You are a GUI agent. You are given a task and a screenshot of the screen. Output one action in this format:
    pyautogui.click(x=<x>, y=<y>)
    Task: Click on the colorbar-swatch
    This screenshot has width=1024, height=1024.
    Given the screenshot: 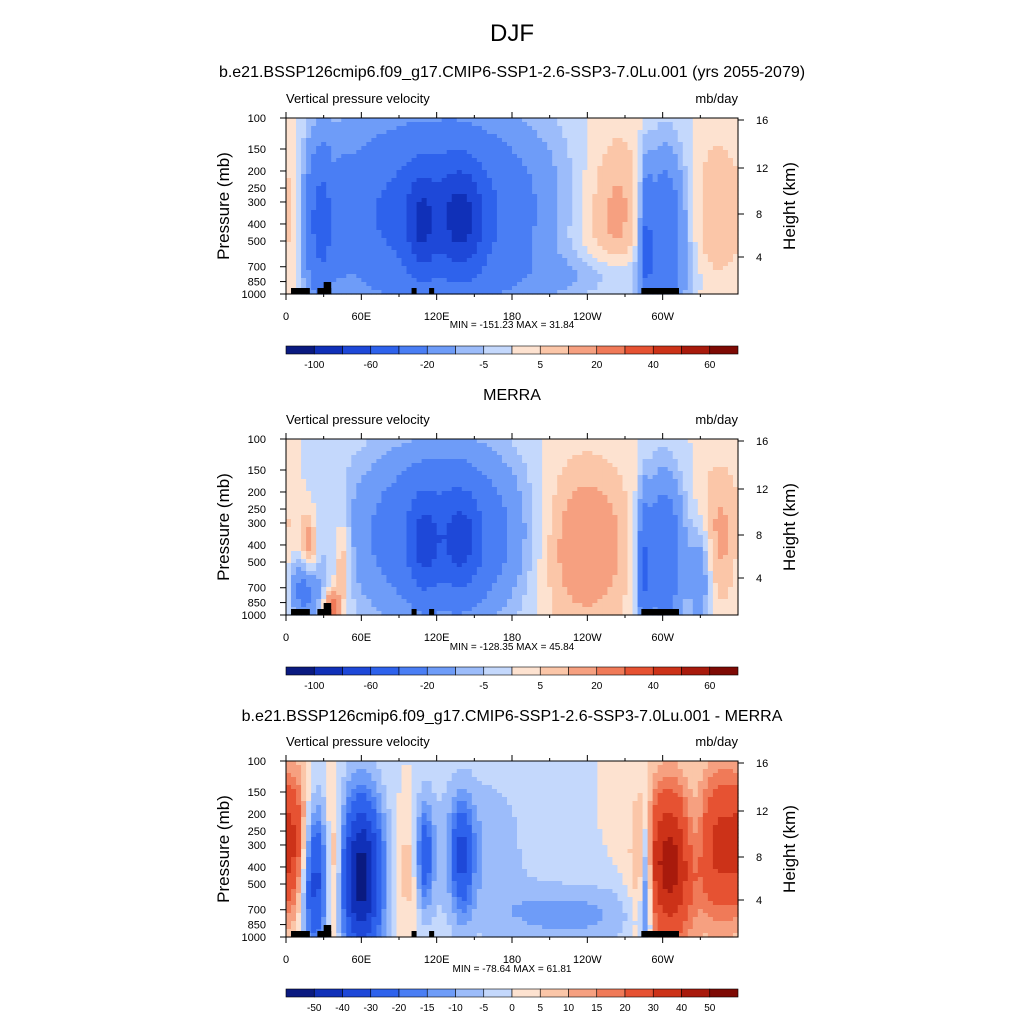 What is the action you would take?
    pyautogui.click(x=696, y=350)
    